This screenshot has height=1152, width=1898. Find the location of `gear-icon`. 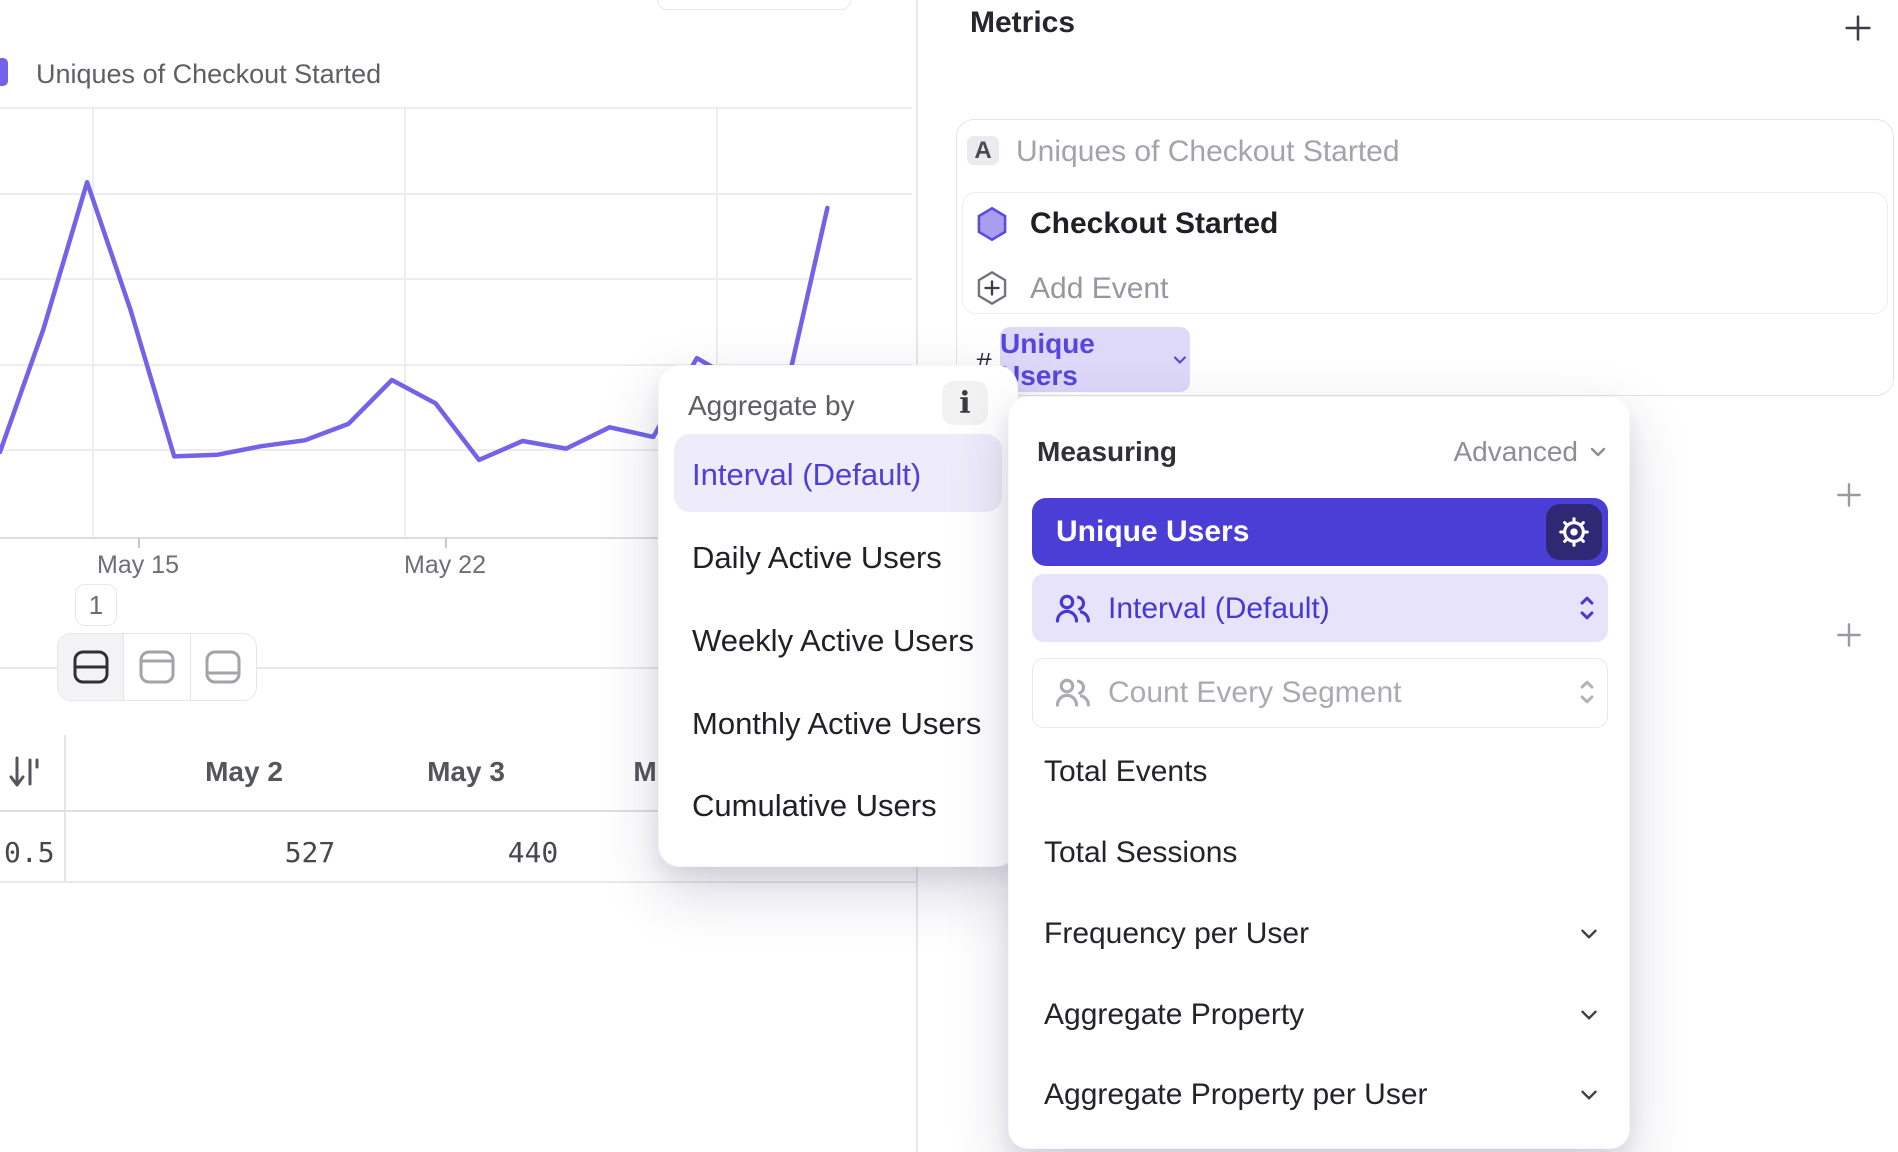

gear-icon is located at coordinates (1574, 532).